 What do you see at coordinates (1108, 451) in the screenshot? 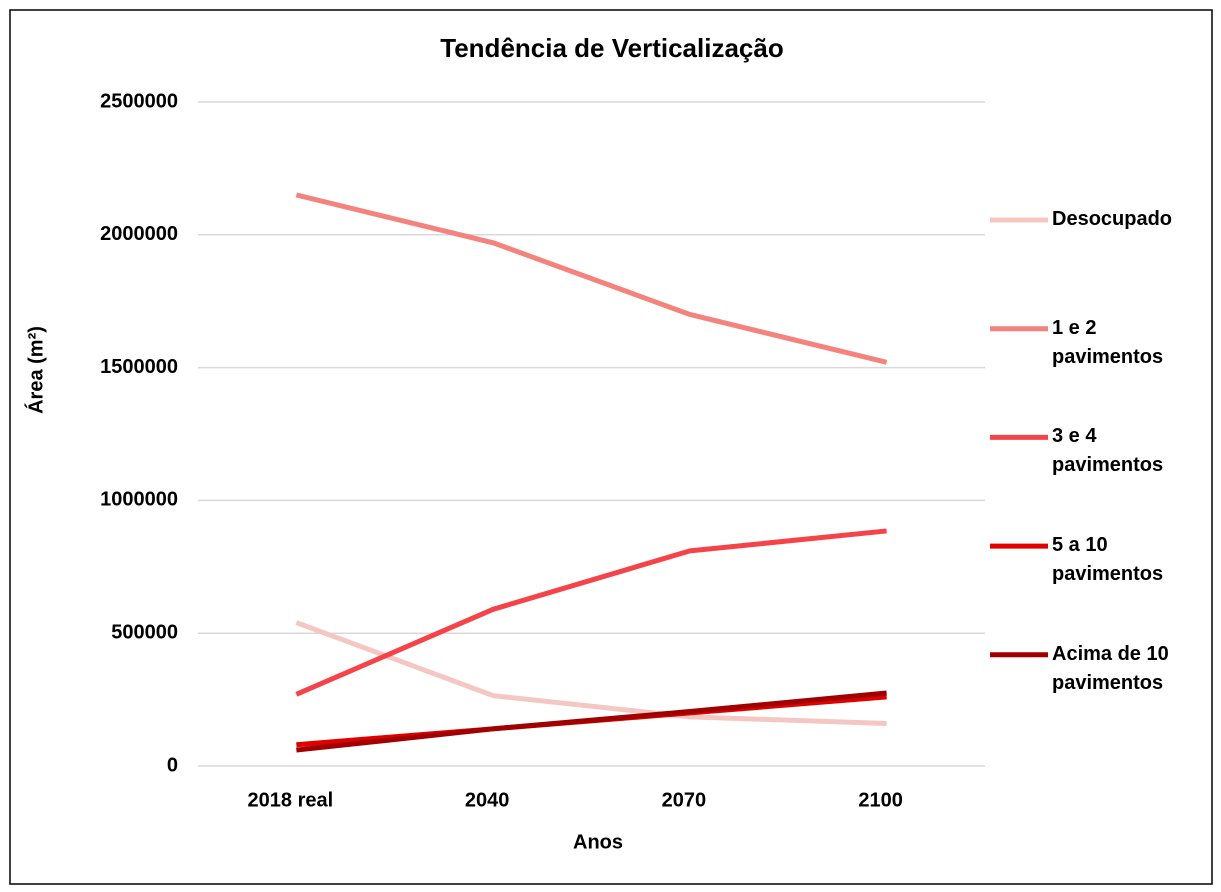
I see `legend-label: 3 e 4 pavimentos` at bounding box center [1108, 451].